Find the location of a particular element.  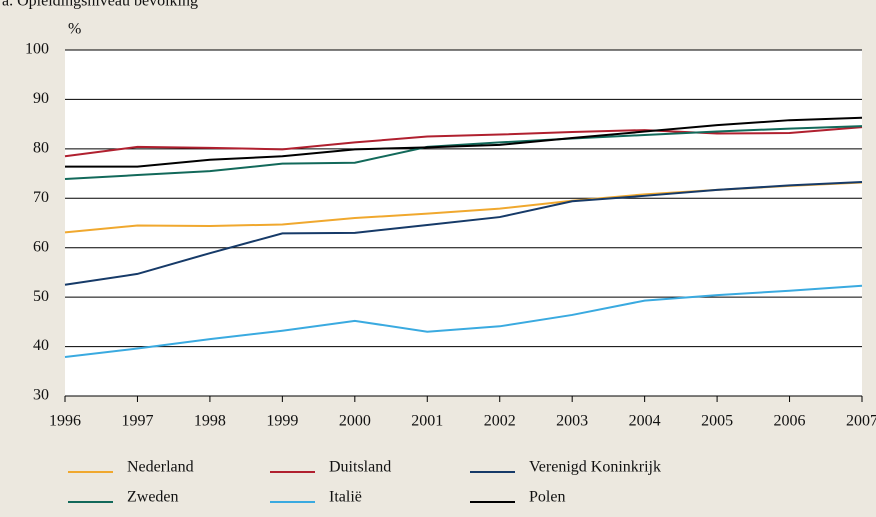

chart-title: a. Opleidingsniveau bevolking is located at coordinates (100, 5).